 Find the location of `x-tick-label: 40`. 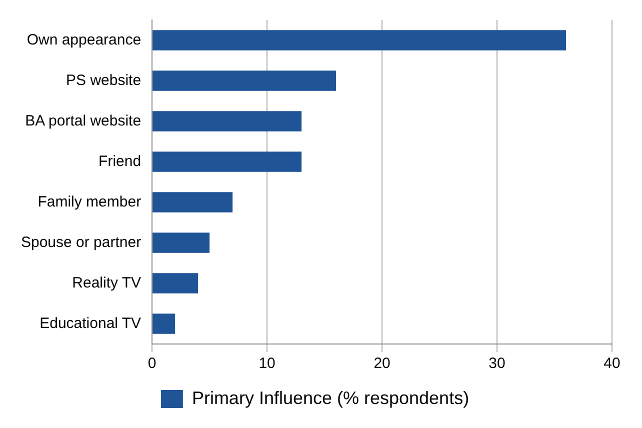

x-tick-label: 40 is located at coordinates (612, 363).